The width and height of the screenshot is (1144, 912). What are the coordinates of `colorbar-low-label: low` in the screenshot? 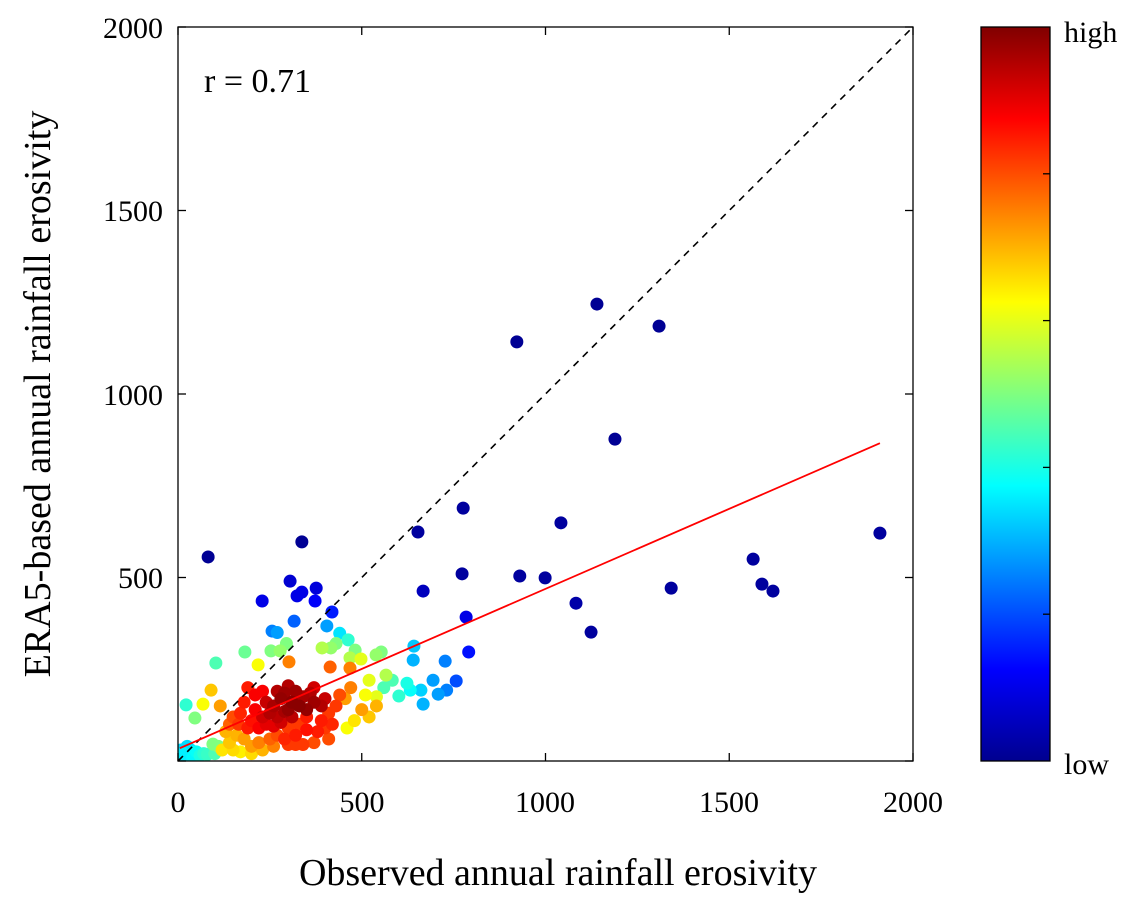 It's located at (1086, 764).